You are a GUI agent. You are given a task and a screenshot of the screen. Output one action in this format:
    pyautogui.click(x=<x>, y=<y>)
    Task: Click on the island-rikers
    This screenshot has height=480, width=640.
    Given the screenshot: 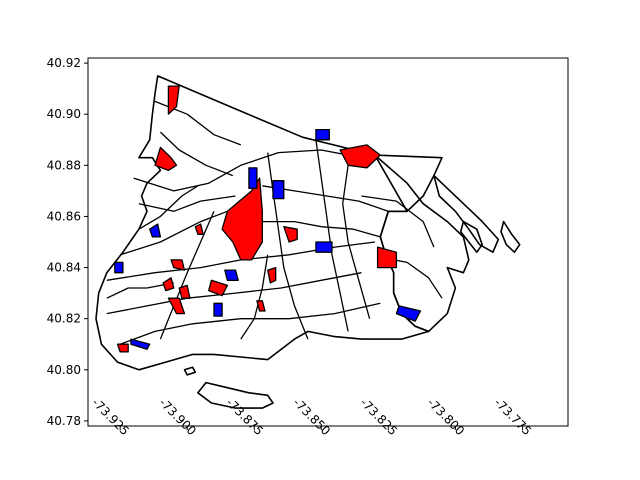 What is the action you would take?
    pyautogui.click(x=235, y=395)
    